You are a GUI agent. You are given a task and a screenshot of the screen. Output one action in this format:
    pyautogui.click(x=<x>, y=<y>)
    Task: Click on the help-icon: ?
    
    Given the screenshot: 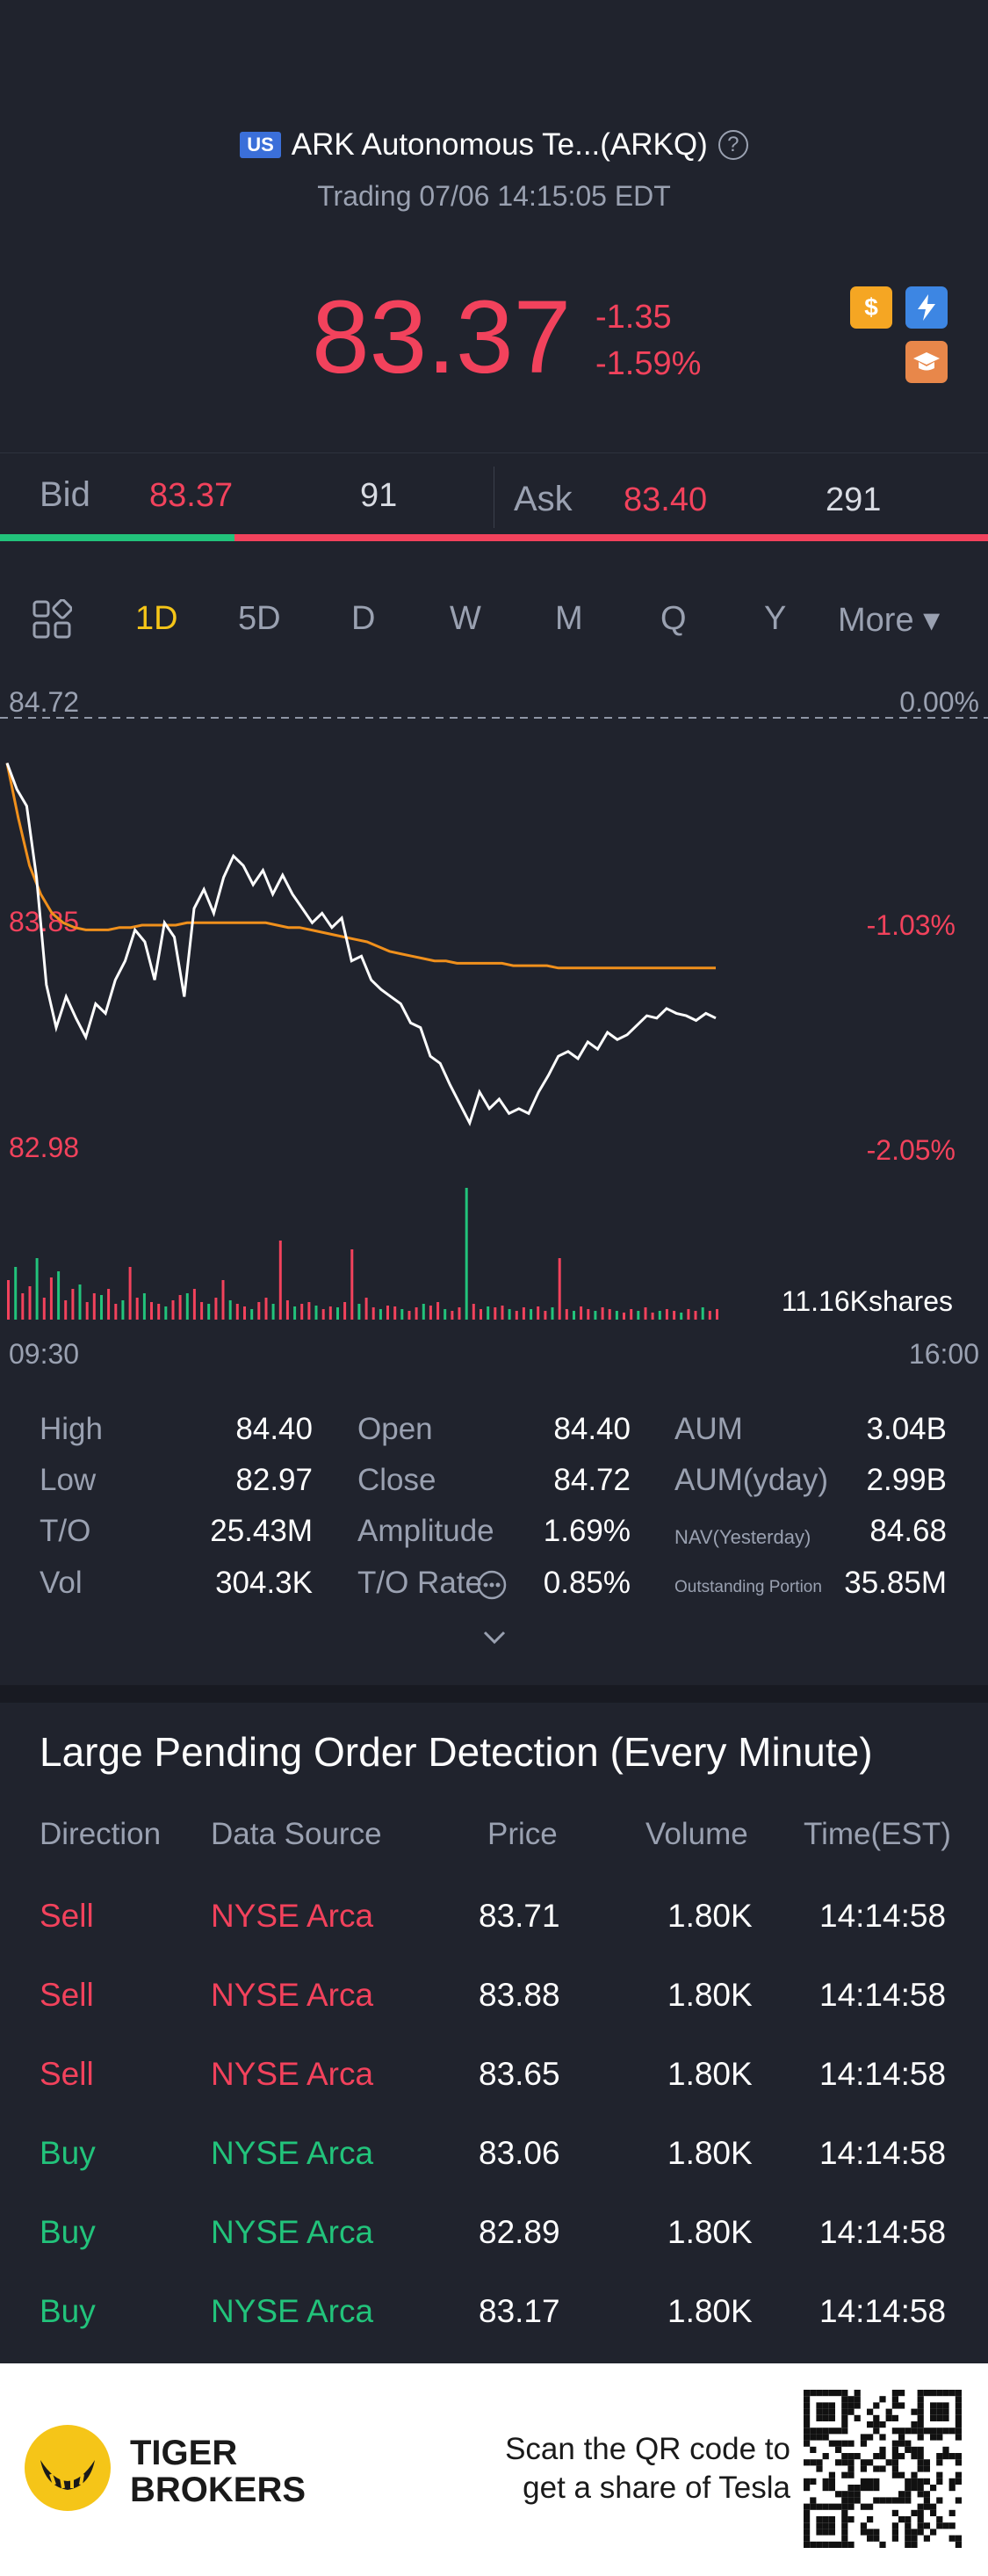 What is the action you would take?
    pyautogui.click(x=733, y=145)
    